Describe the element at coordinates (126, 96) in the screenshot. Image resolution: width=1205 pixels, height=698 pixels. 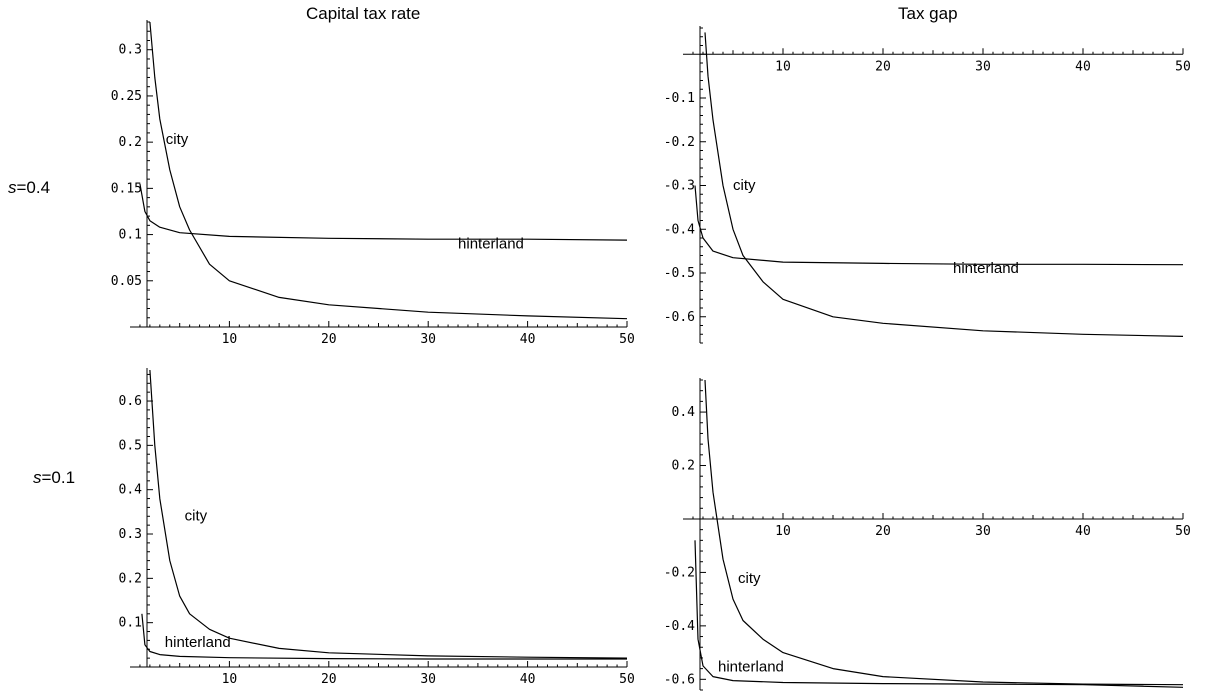
I see `y-tick-label: 0.25` at that location.